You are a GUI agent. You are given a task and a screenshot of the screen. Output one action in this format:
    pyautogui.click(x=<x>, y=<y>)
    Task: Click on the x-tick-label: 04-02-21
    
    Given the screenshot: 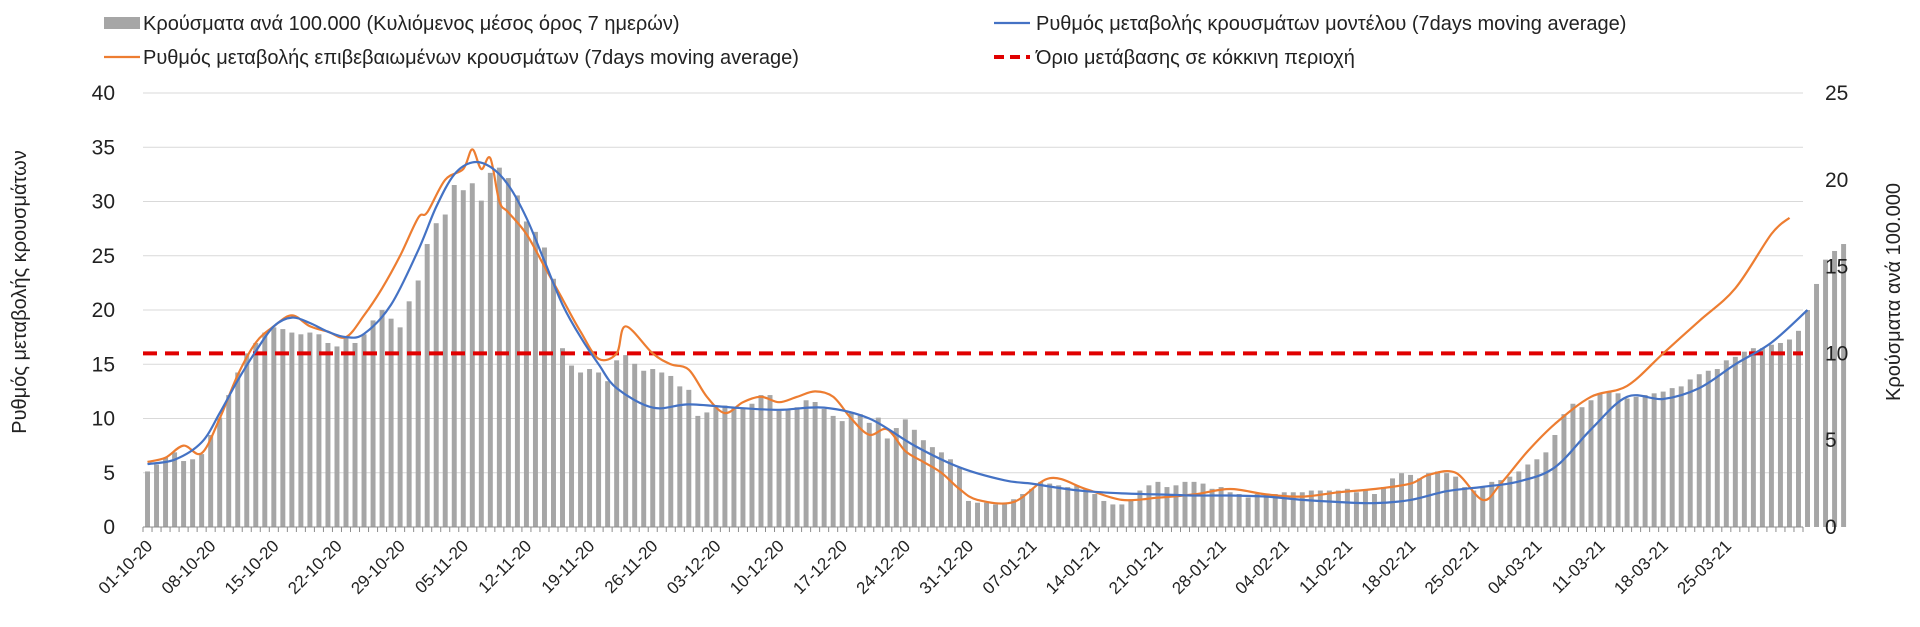 What is the action you would take?
    pyautogui.click(x=1263, y=567)
    